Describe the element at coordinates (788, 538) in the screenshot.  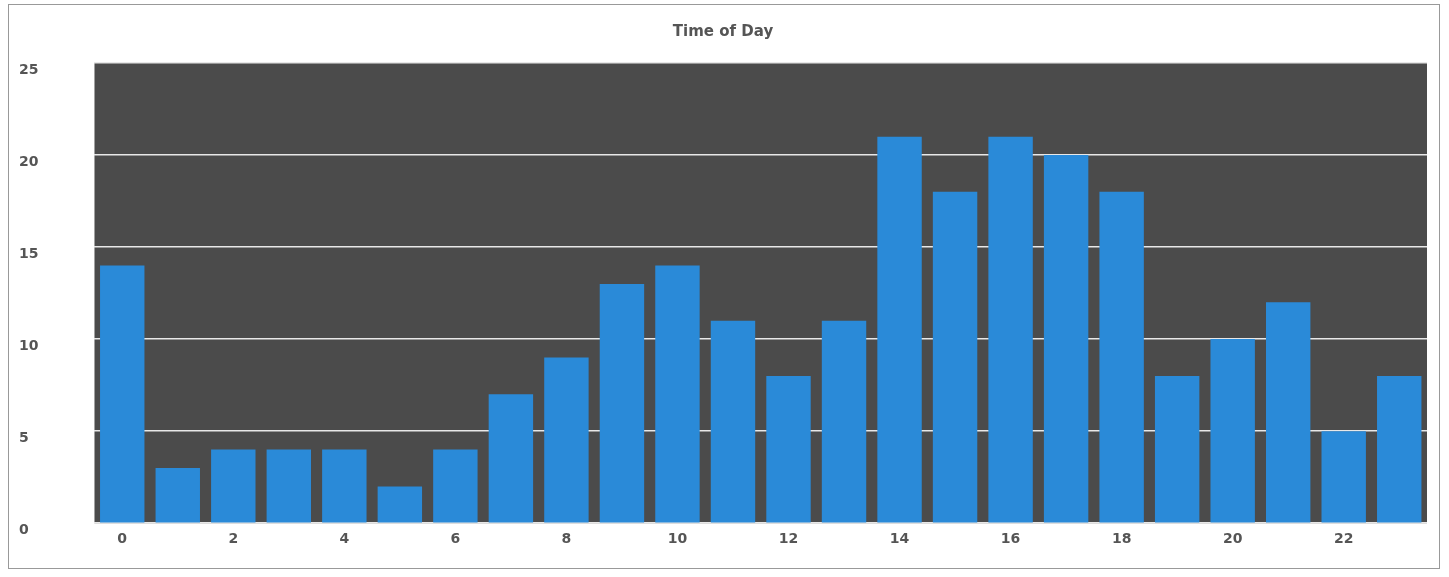
I see `x-tick-label: 12` at that location.